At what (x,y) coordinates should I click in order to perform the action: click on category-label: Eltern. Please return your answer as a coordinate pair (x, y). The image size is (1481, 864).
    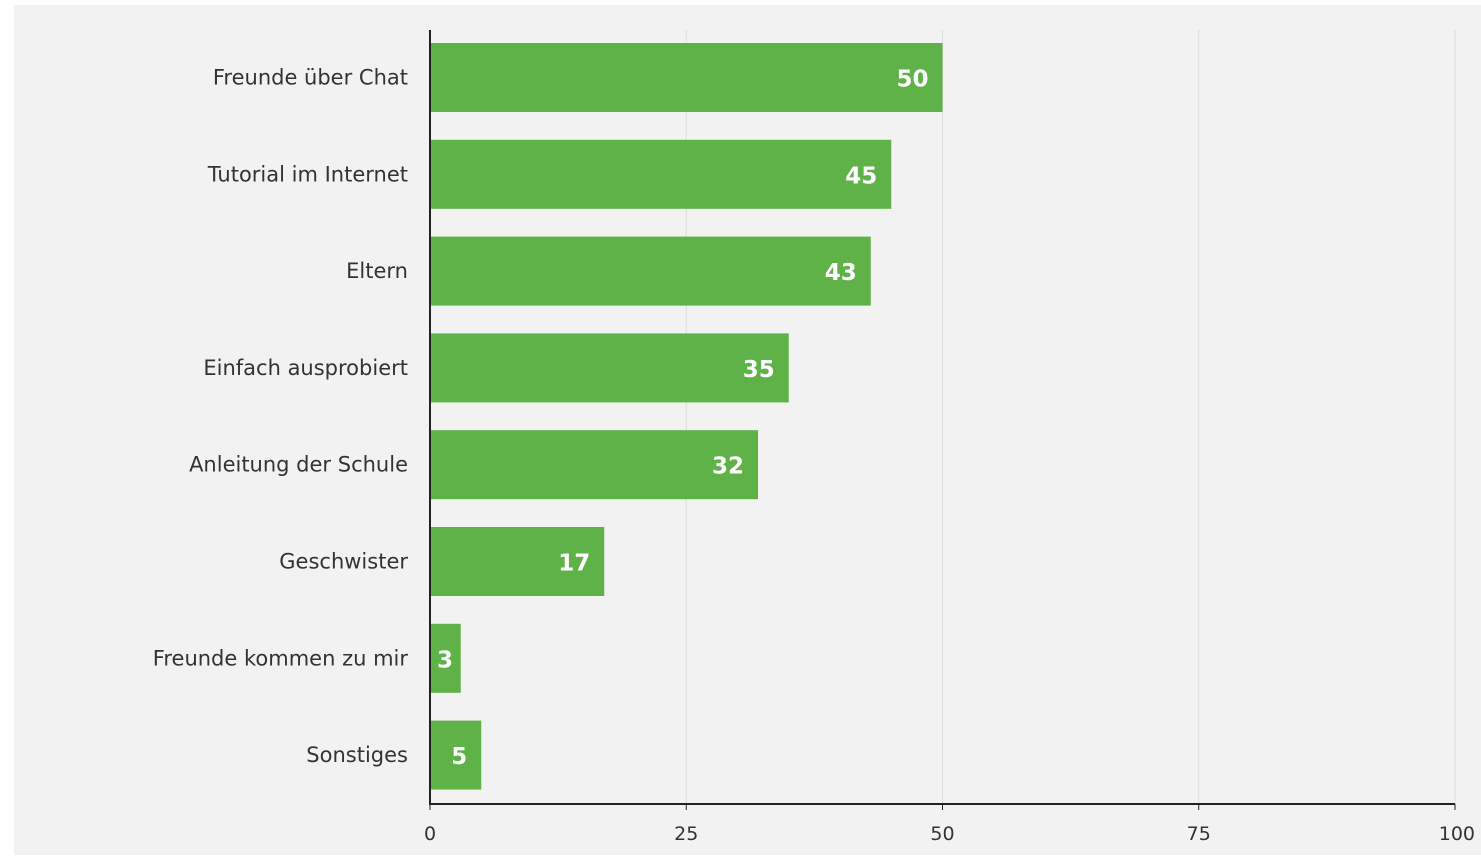
    Looking at the image, I should click on (377, 271).